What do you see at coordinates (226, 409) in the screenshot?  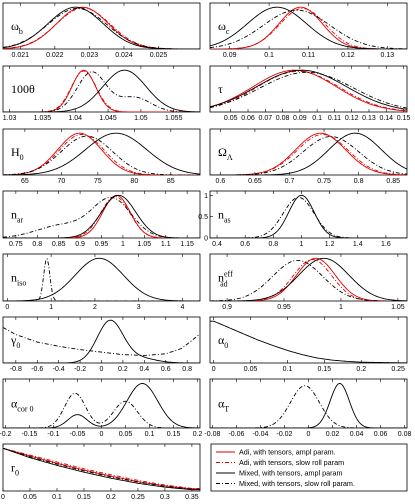 I see `panel-label-sub: T` at bounding box center [226, 409].